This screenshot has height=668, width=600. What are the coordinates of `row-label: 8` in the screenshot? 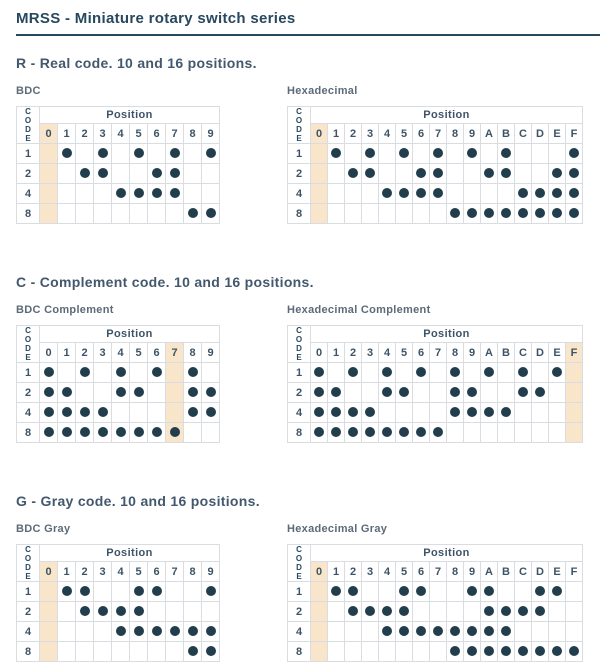 It's located at (299, 651).